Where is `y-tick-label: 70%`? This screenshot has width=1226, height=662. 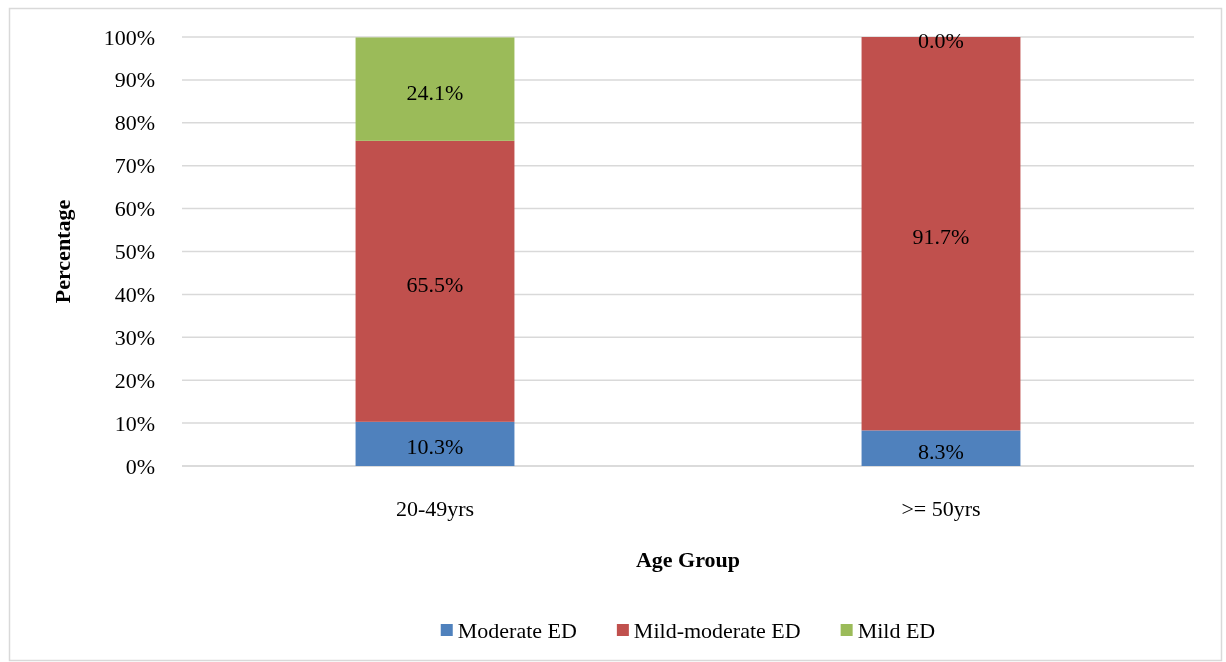
y-tick-label: 70% is located at coordinates (134, 166).